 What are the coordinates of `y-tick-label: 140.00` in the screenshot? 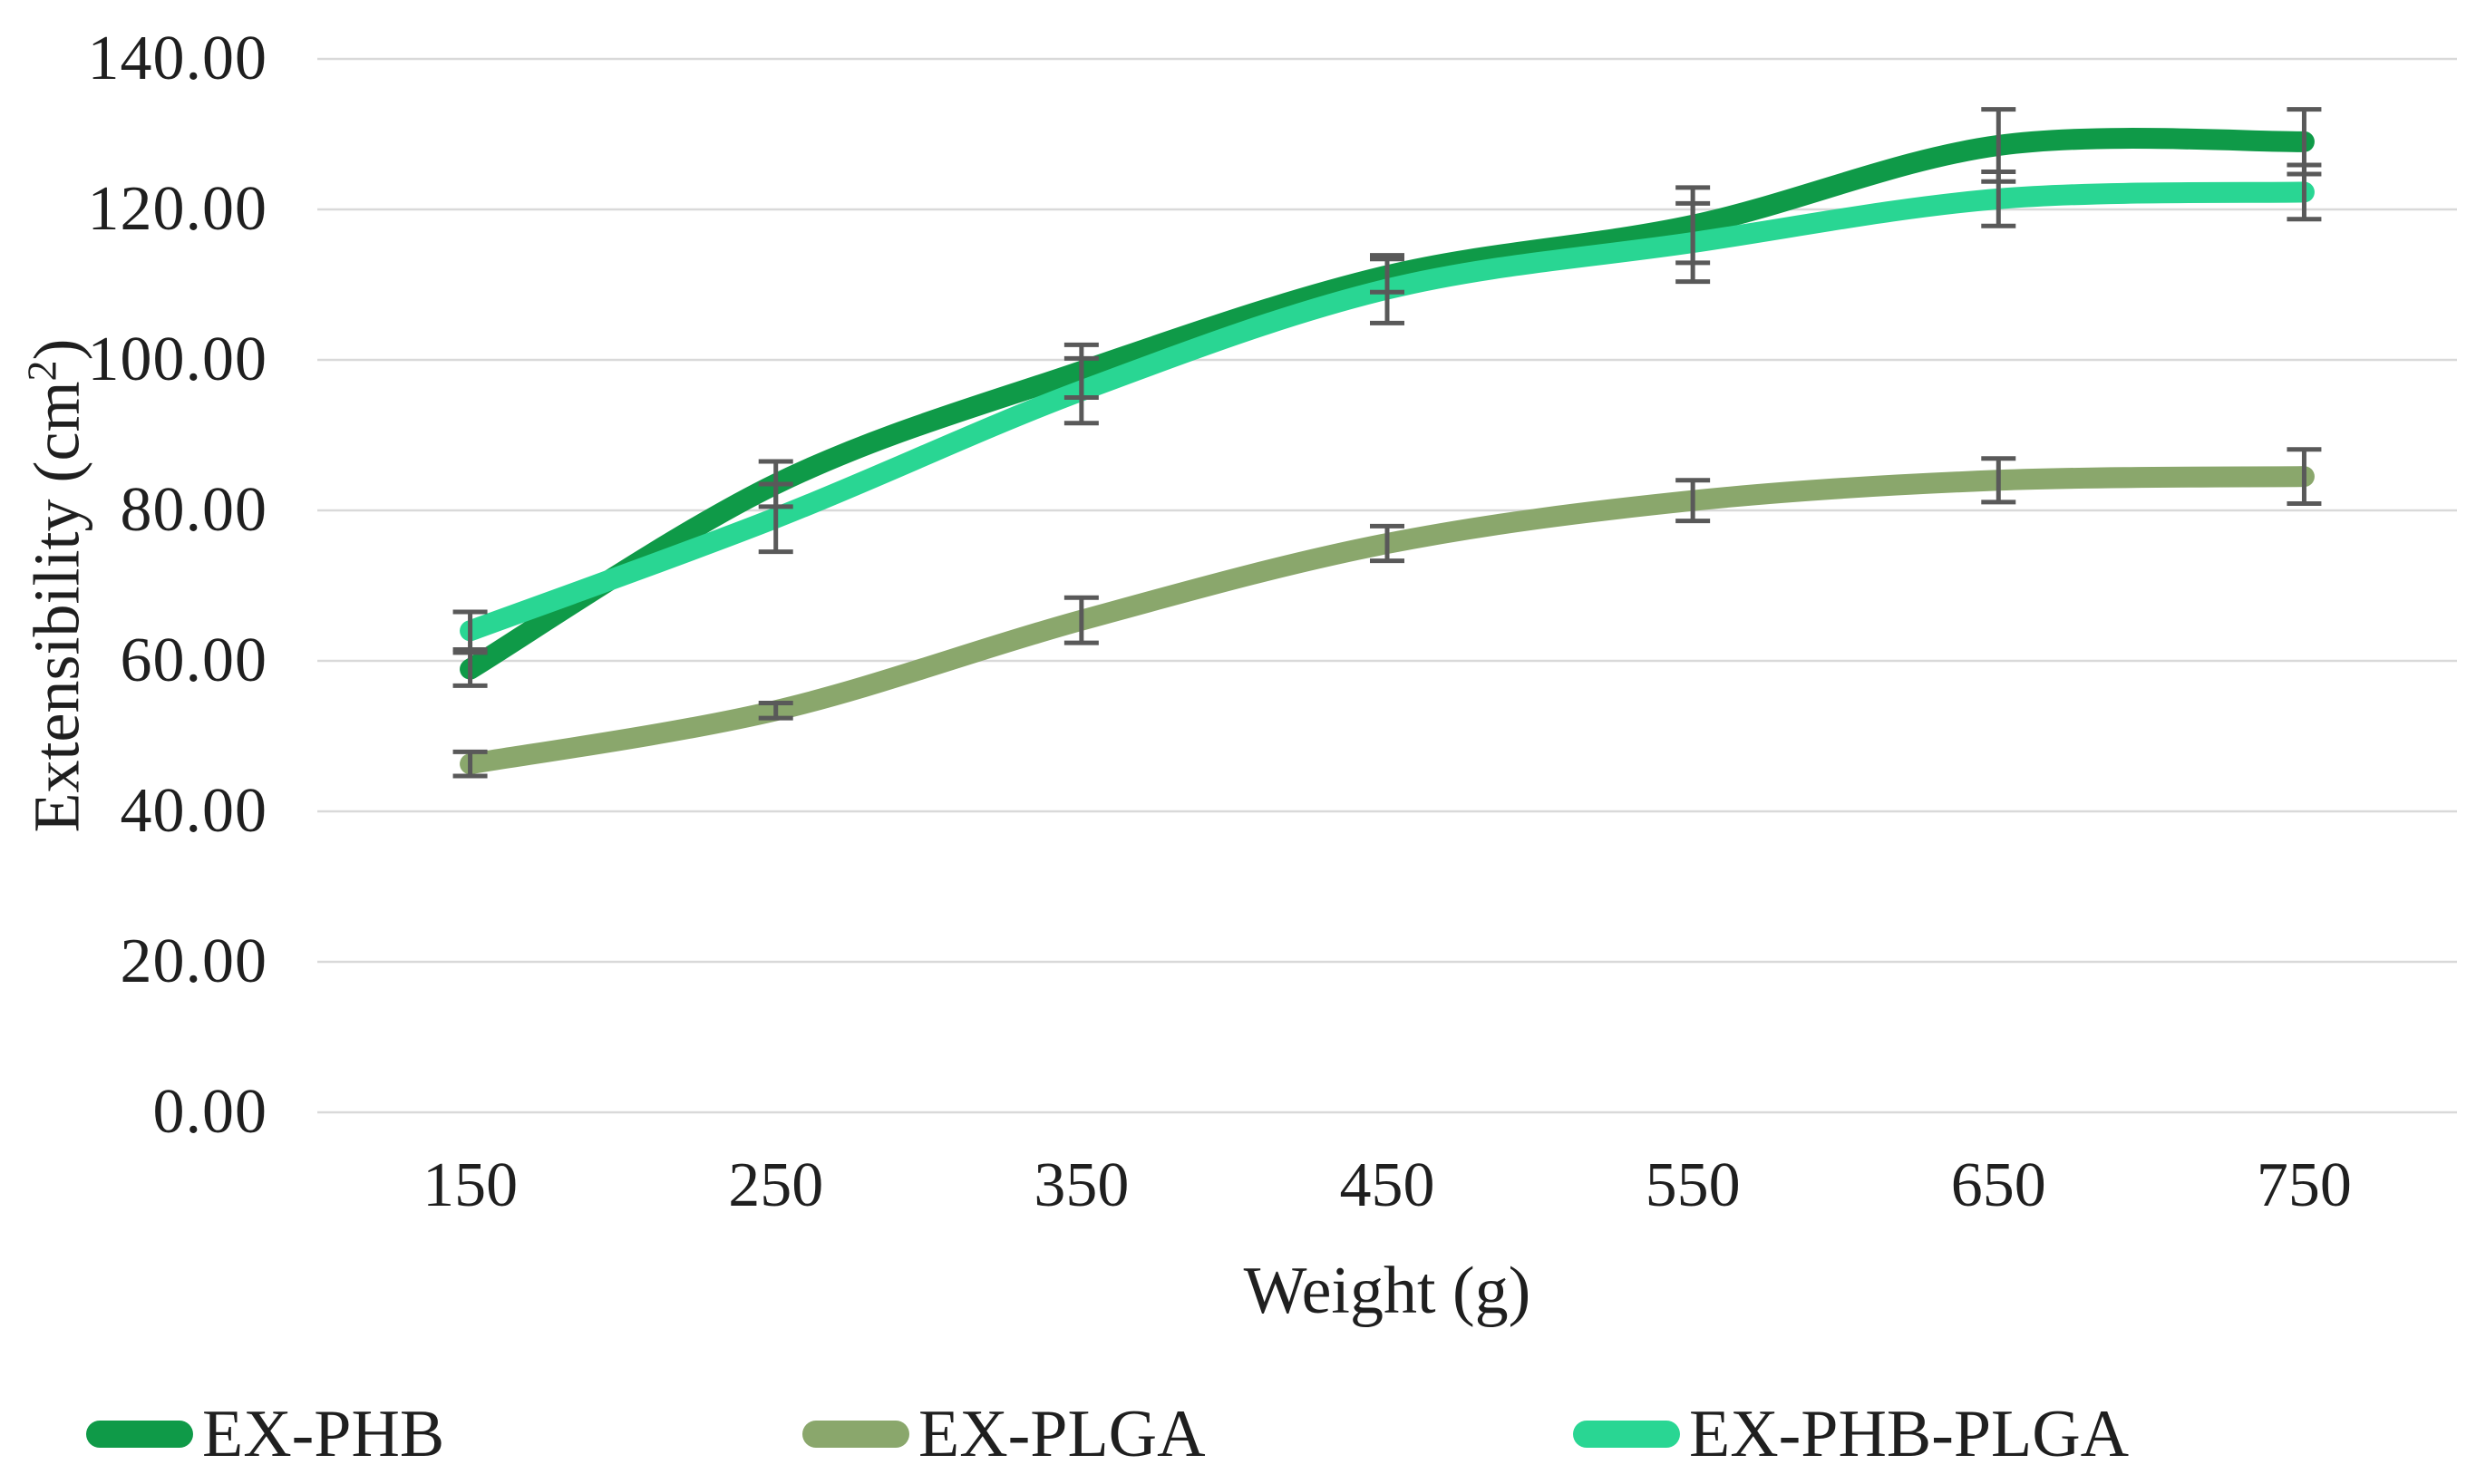 It's located at (177, 58).